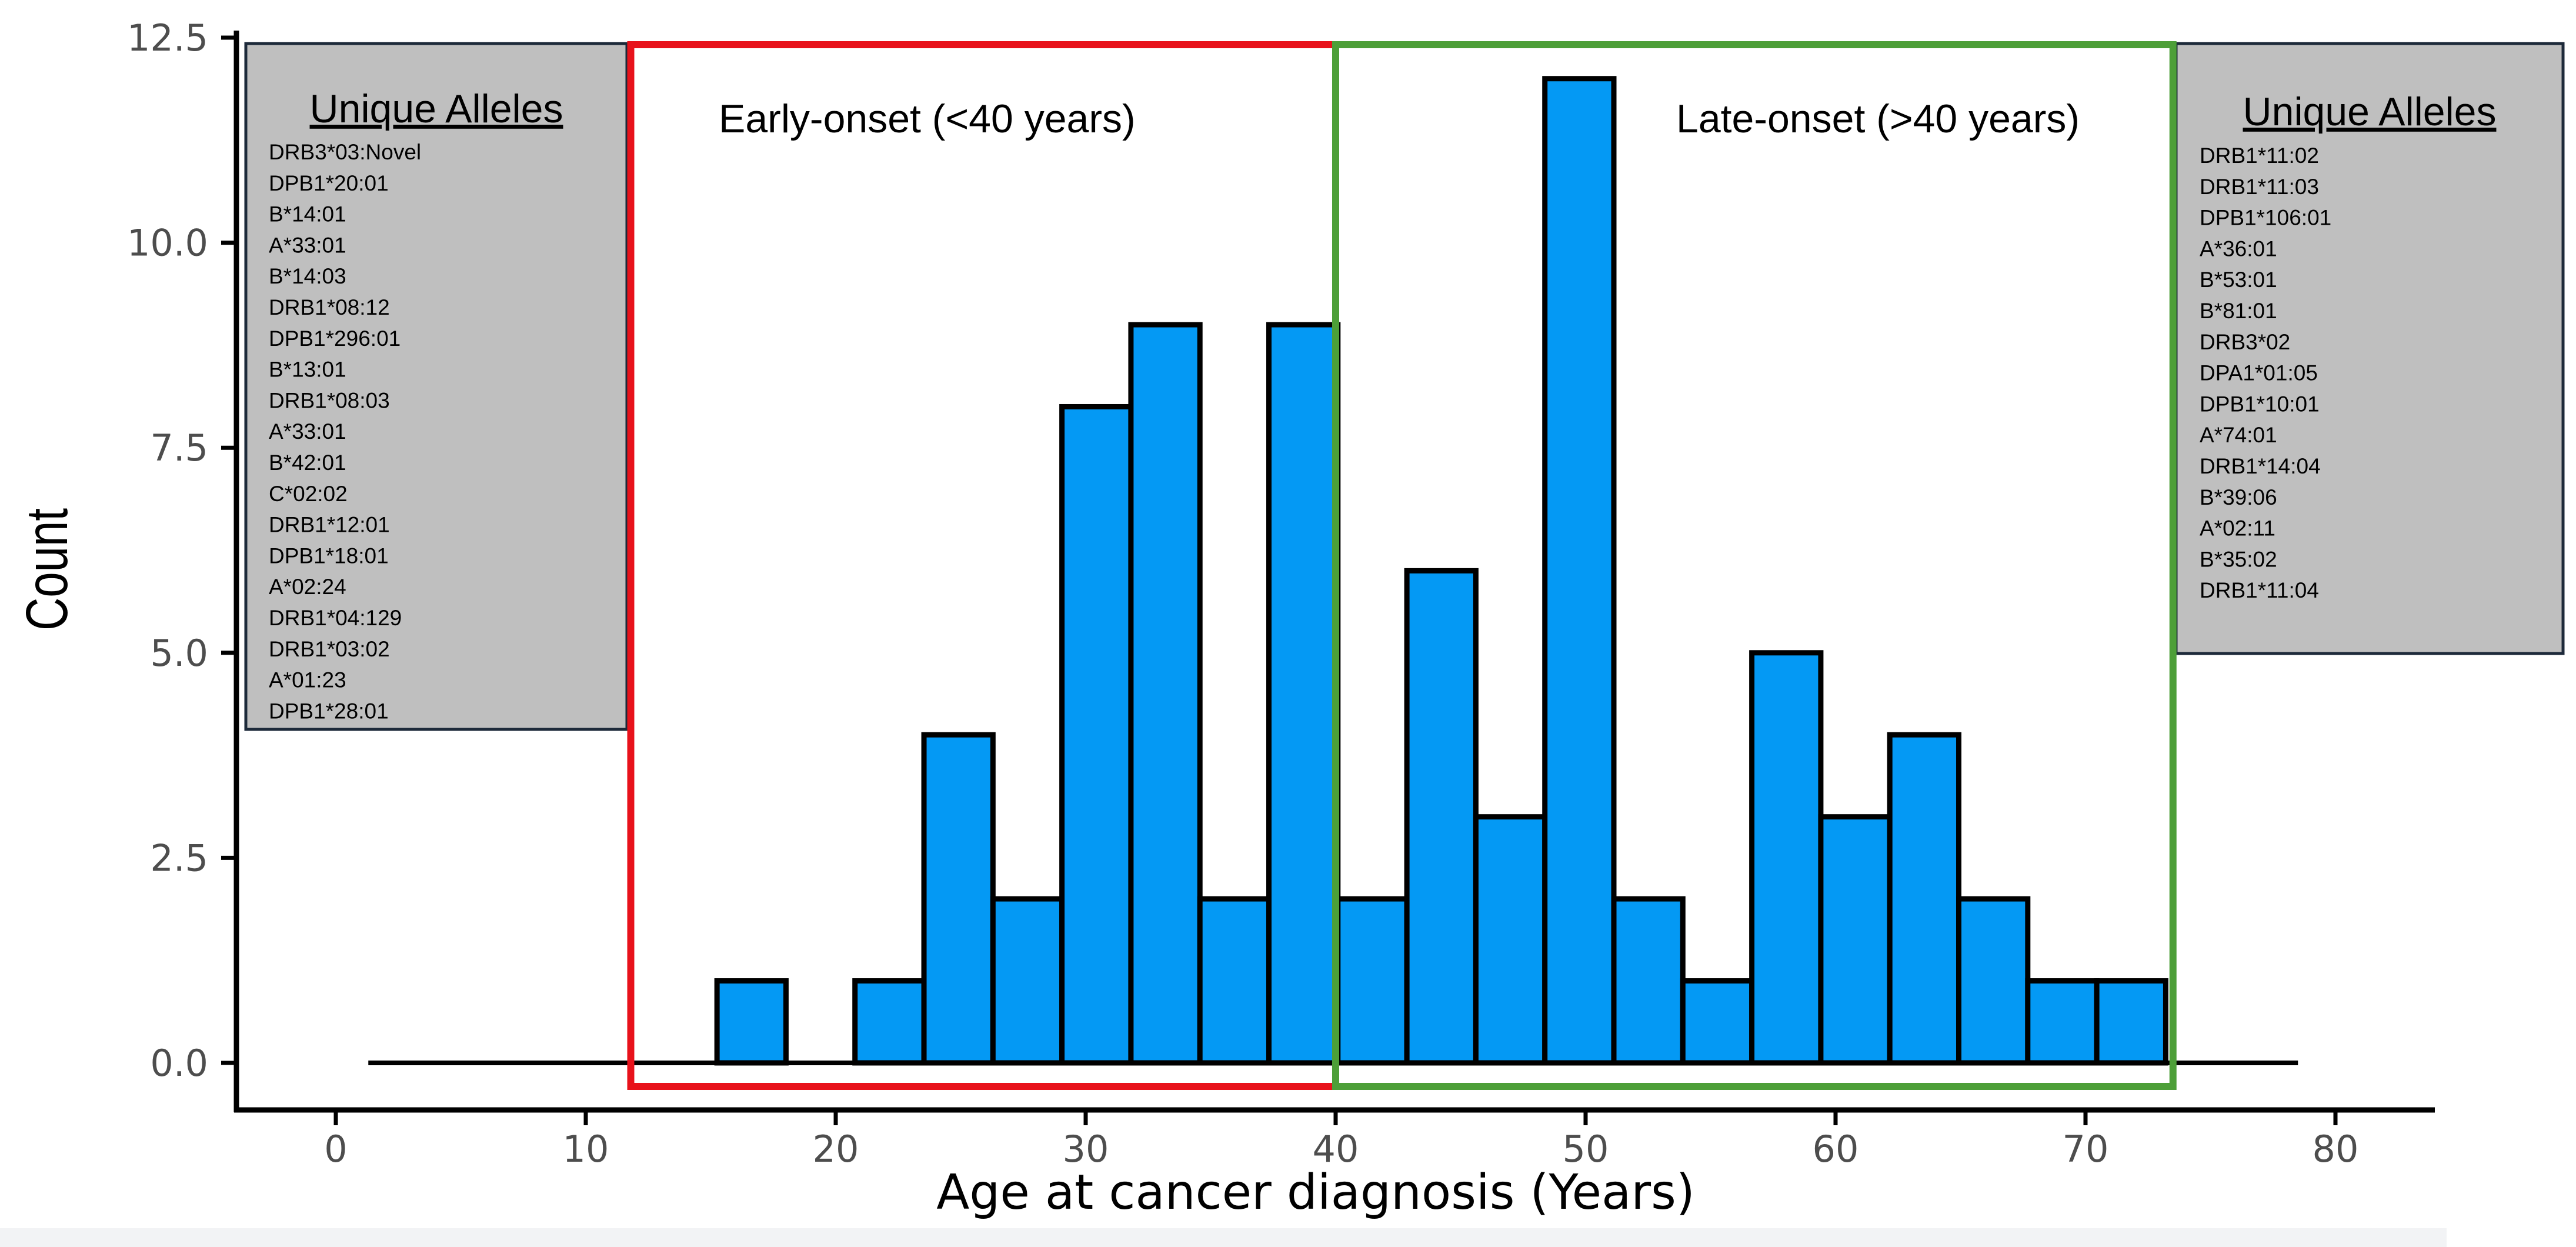  Describe the element at coordinates (307, 587) in the screenshot. I see `allele-item: A*02:24` at that location.